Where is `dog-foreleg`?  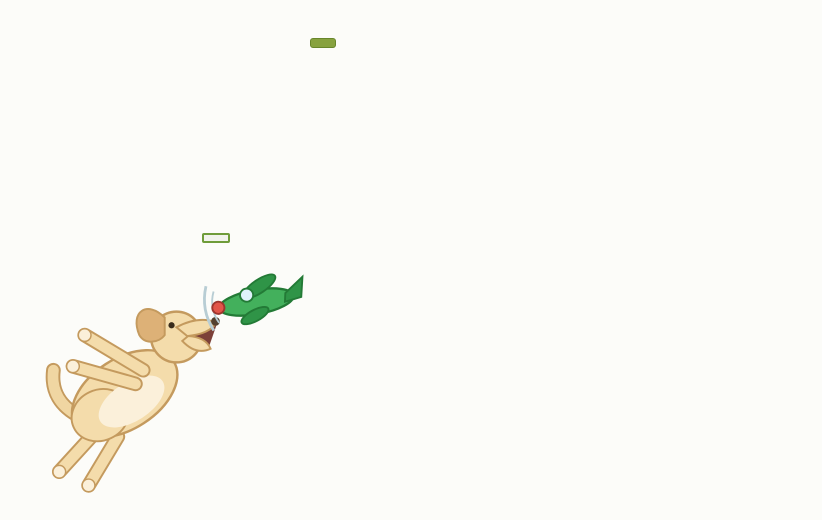
dog-foreleg is located at coordinates (114, 352).